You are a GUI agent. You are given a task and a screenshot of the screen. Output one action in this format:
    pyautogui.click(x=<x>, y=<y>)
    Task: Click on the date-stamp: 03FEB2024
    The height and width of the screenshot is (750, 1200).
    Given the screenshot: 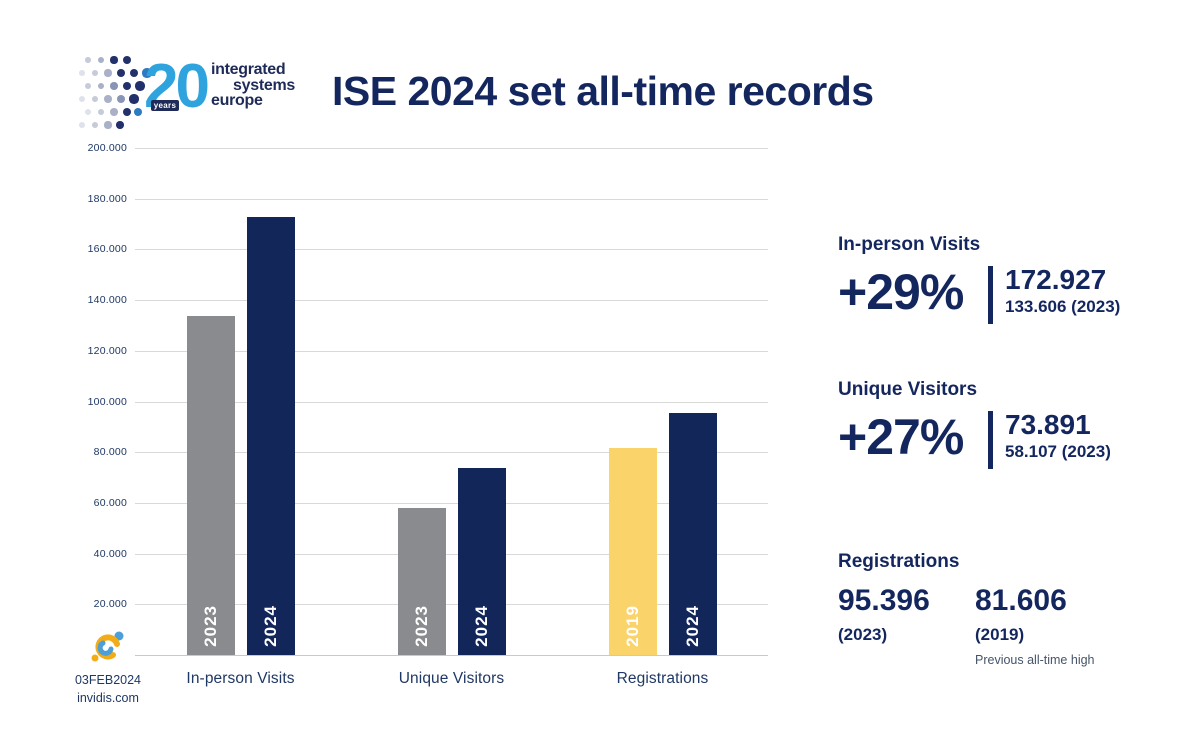 What is the action you would take?
    pyautogui.click(x=108, y=680)
    